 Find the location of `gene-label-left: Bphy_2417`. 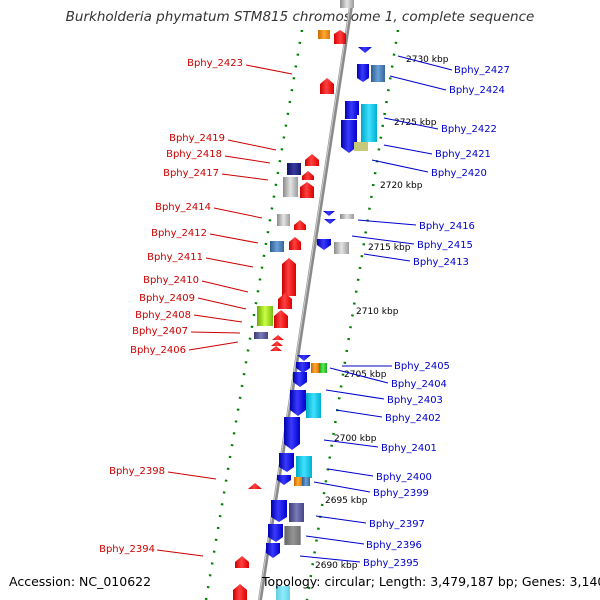

gene-label-left: Bphy_2417 is located at coordinates (191, 173).